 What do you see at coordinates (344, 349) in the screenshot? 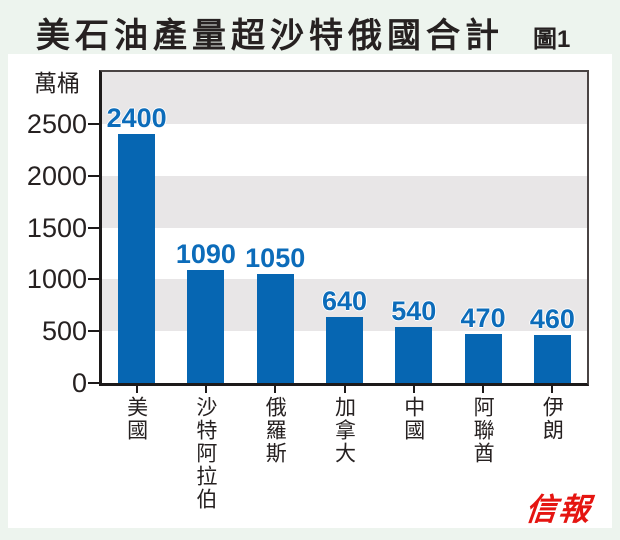
I see `bar-加拿大` at bounding box center [344, 349].